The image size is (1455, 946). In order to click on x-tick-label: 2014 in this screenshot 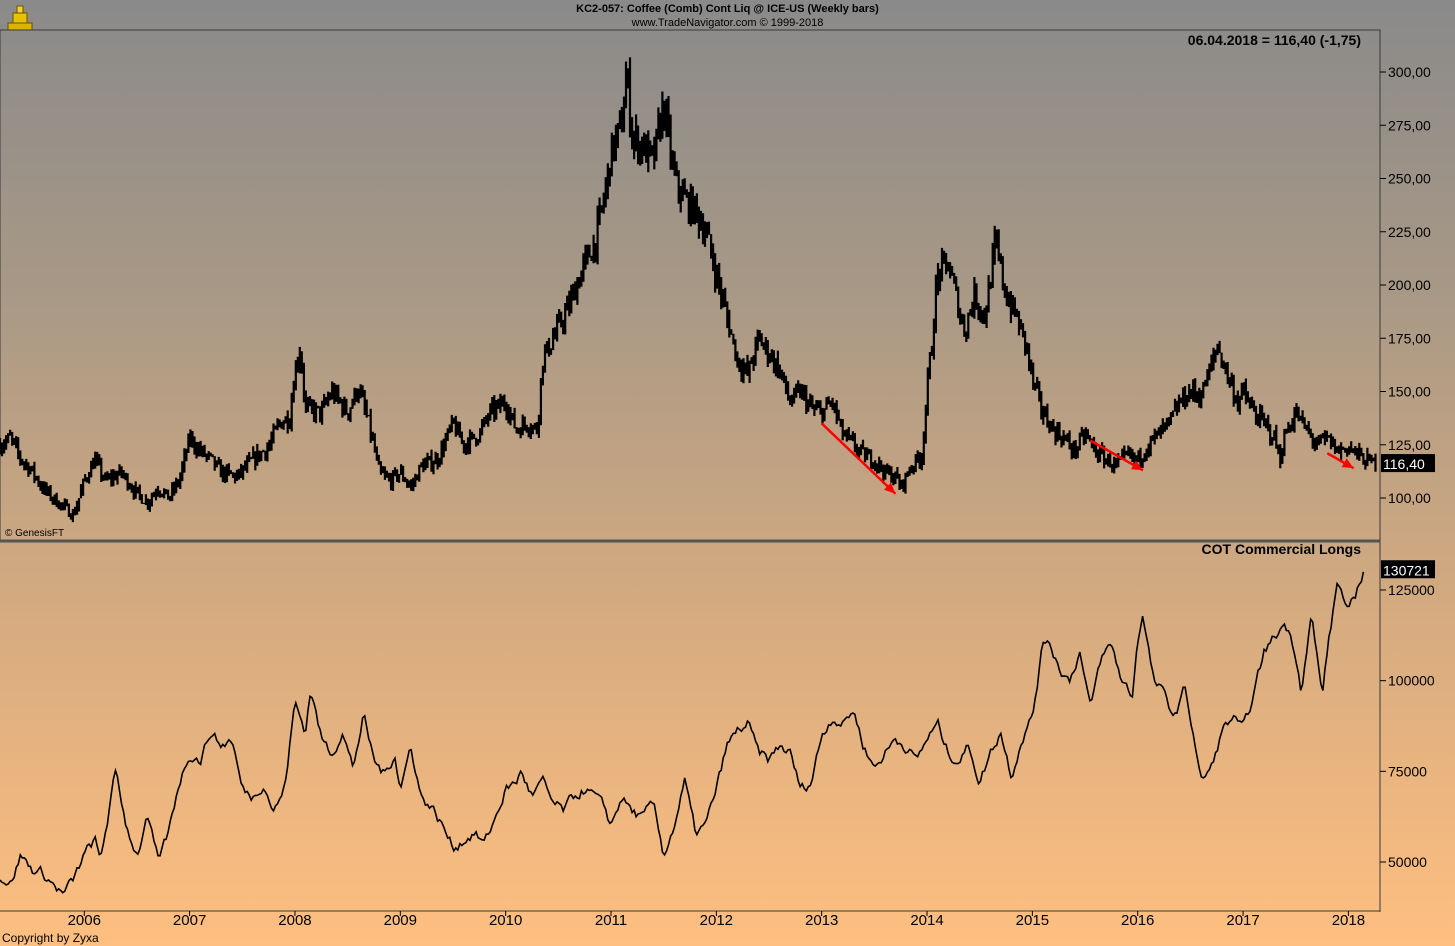, I will do `click(926, 920)`.